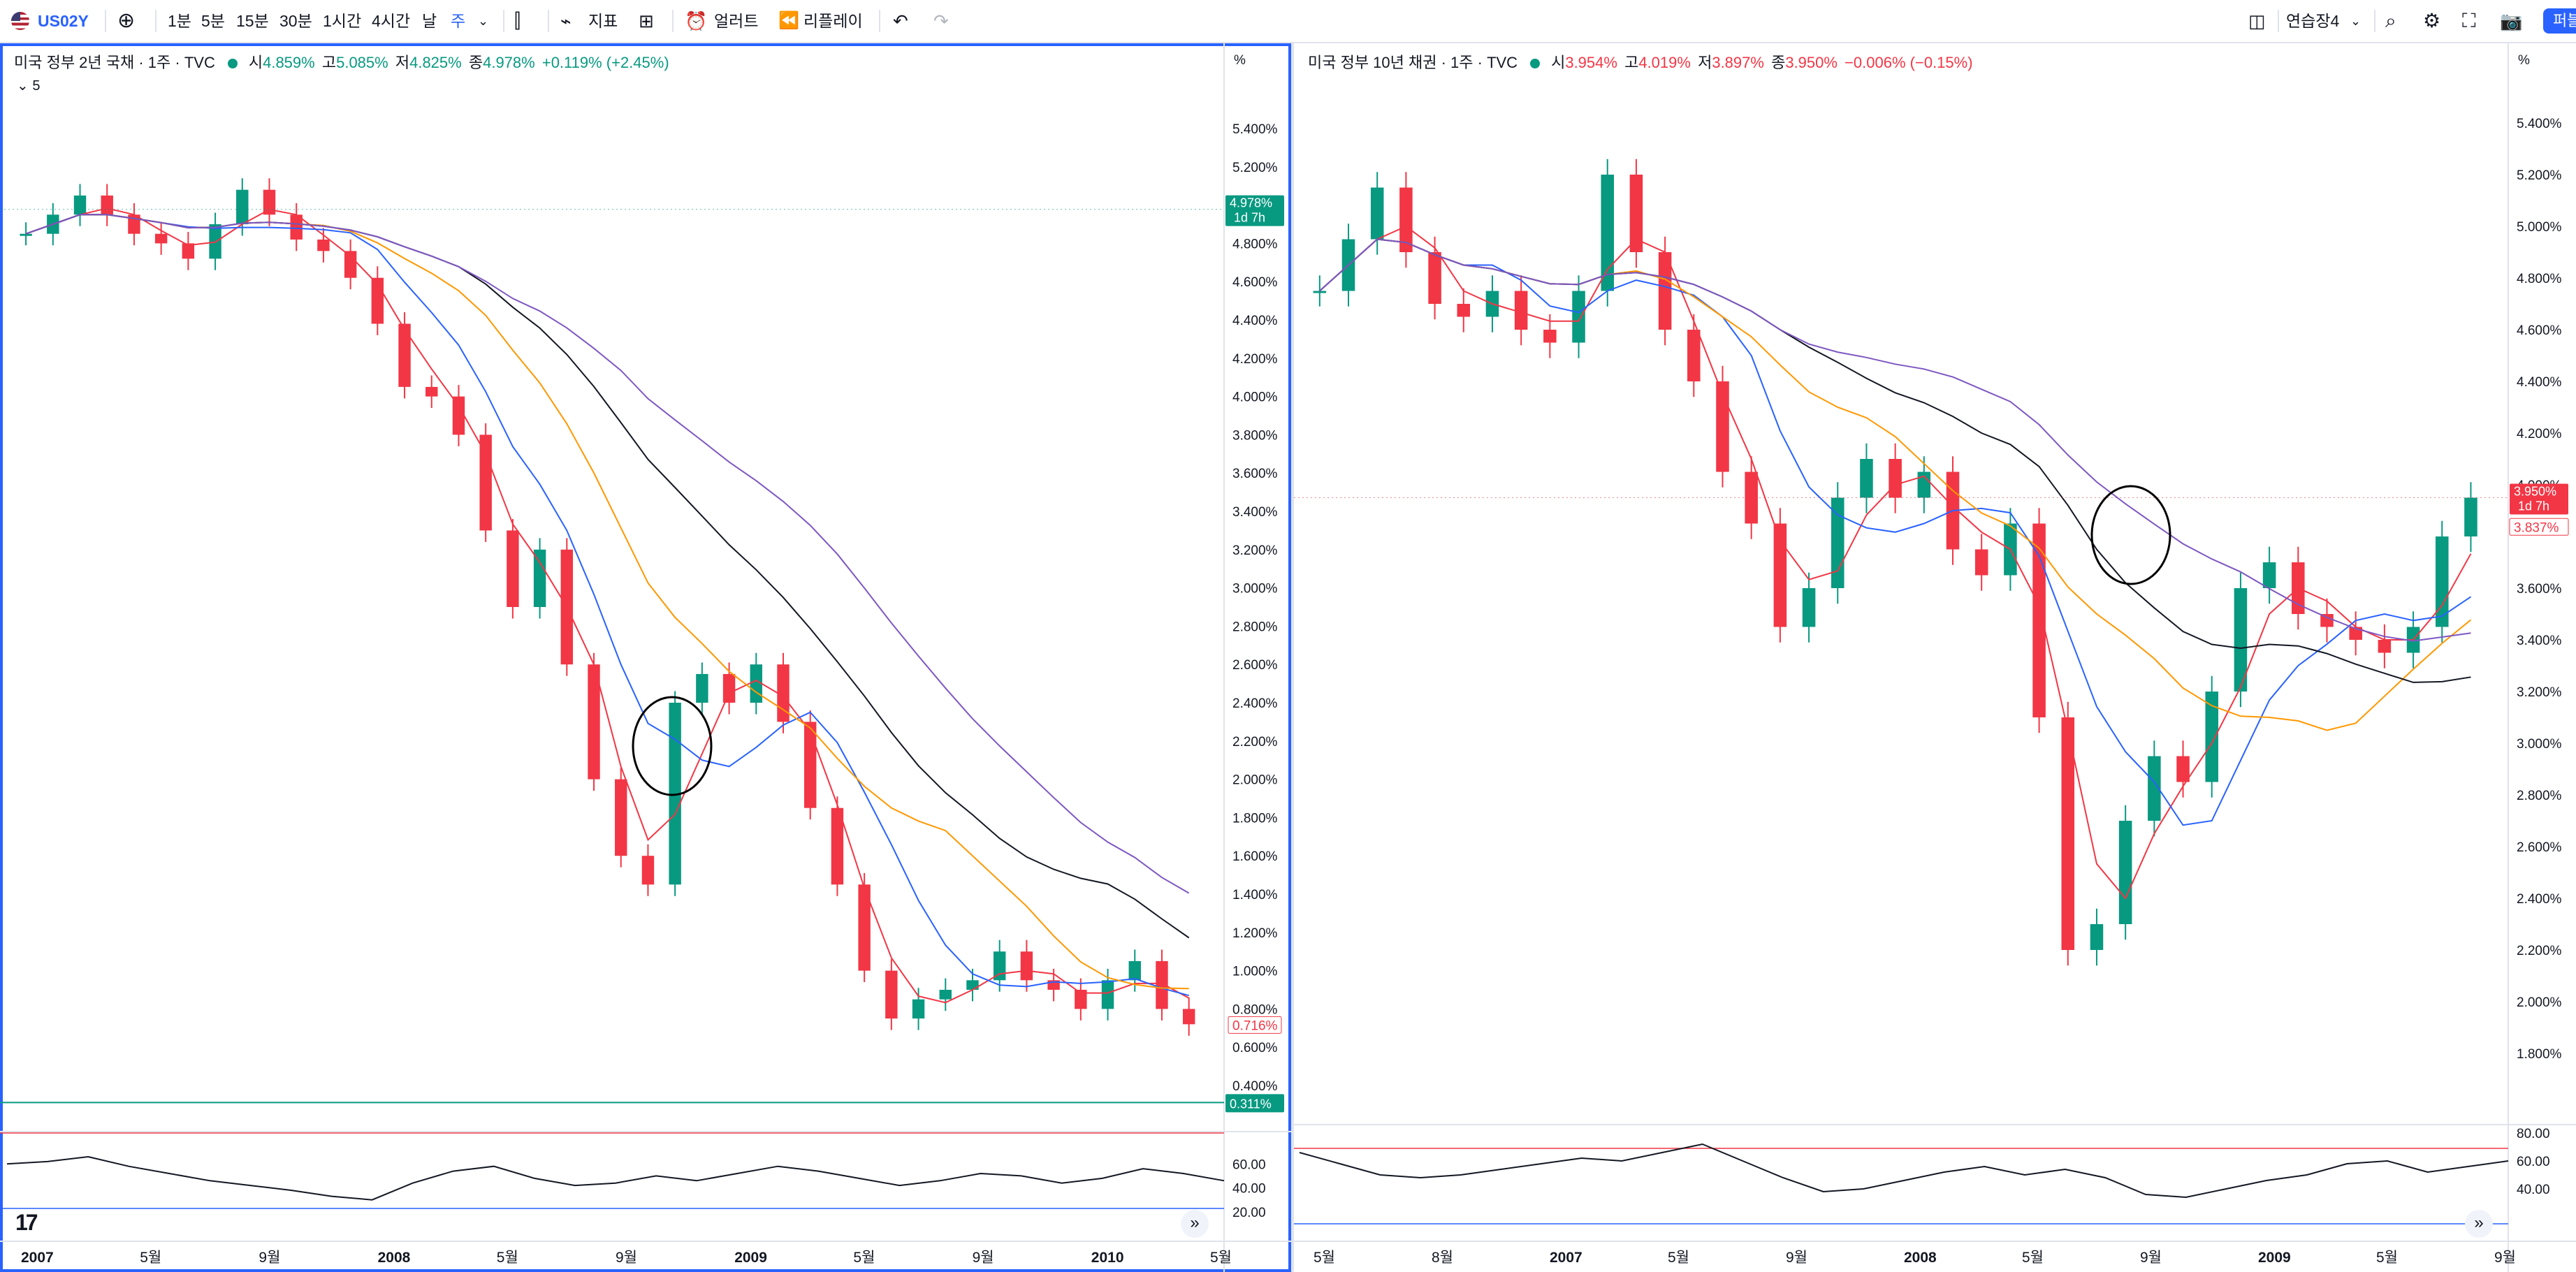 The width and height of the screenshot is (2576, 1272). Describe the element at coordinates (253, 21) in the screenshot. I see `interval-15m: 15분` at that location.